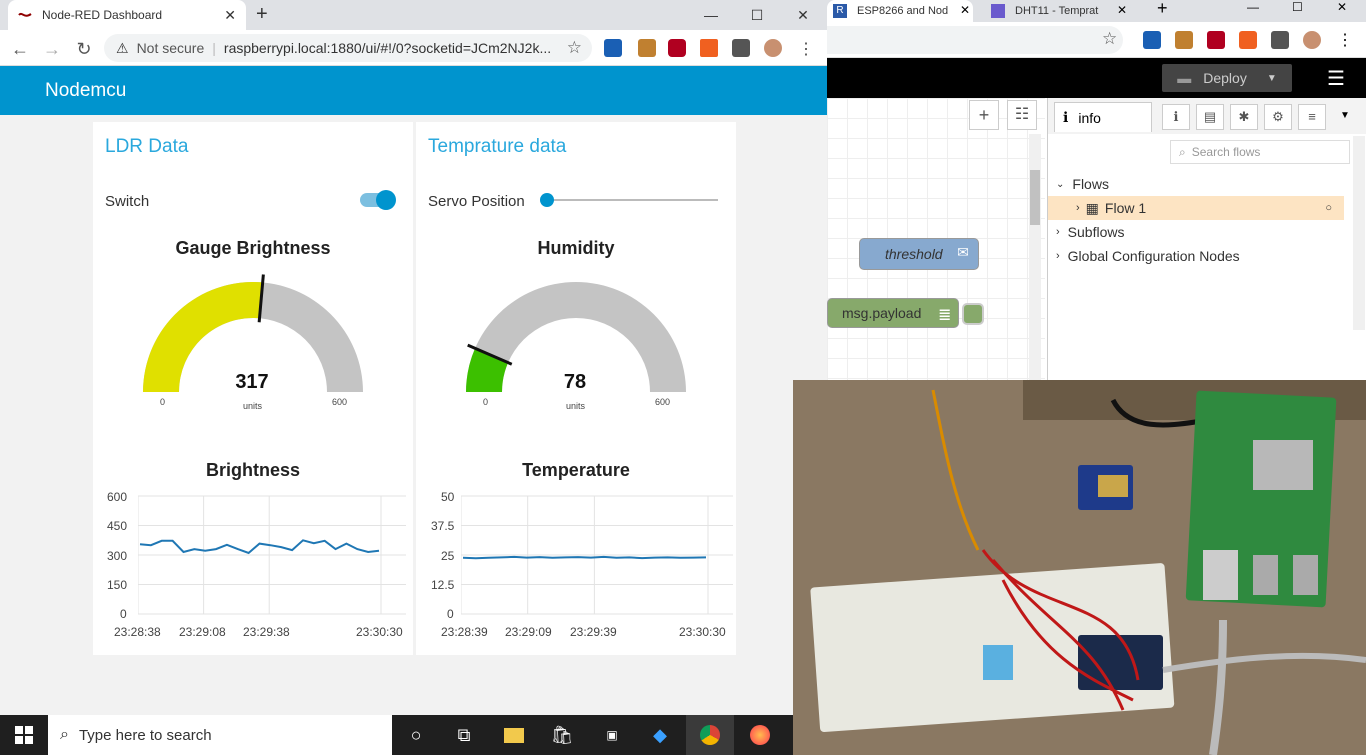  Describe the element at coordinates (1103, 117) in the screenshot. I see `tab-info: ℹ info` at that location.